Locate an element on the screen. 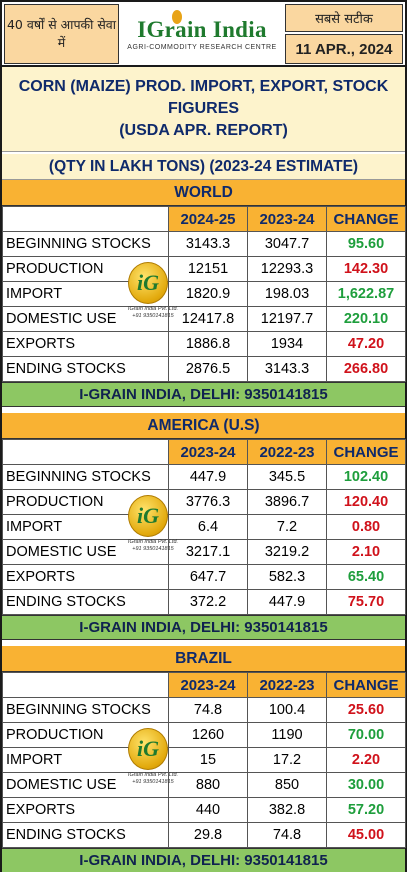  value-cell: 6.4 is located at coordinates (208, 527).